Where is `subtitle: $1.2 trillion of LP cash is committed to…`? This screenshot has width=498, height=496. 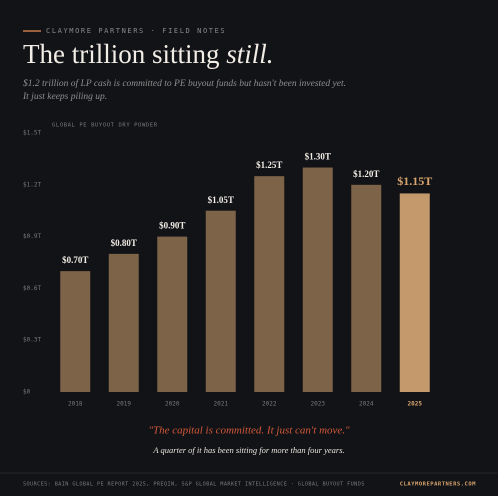 subtitle: $1.2 trillion of LP cash is committed to… is located at coordinates (184, 83).